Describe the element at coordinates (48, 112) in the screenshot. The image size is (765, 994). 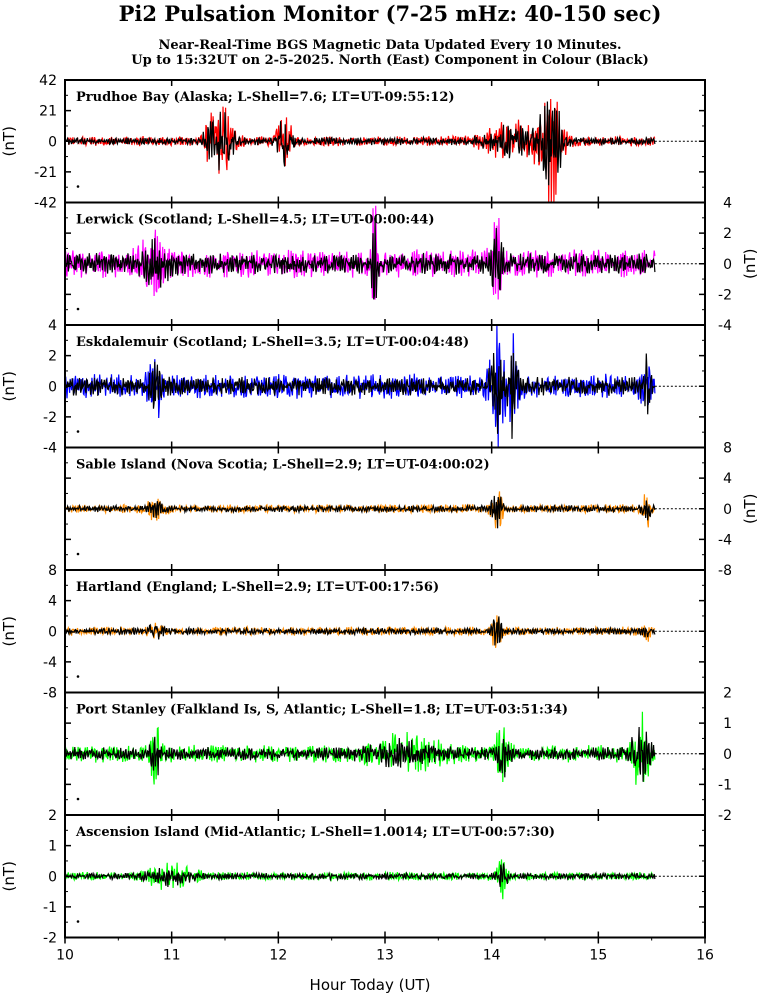
I see `y-tick-label: 21` at that location.